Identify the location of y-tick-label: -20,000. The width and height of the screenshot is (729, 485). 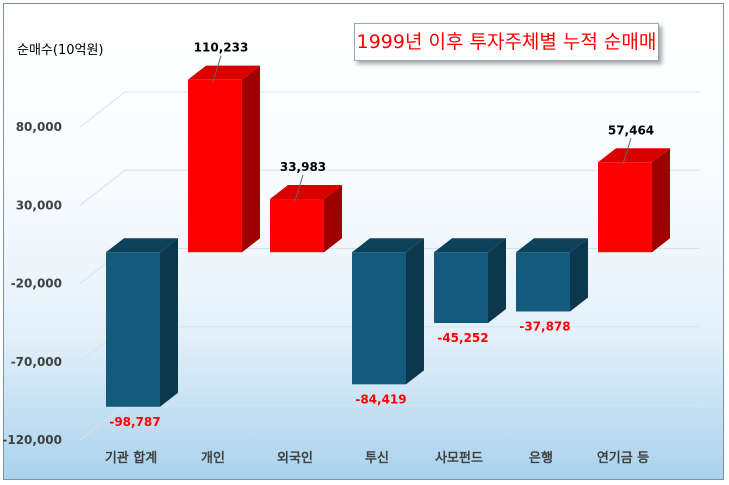
(36, 284).